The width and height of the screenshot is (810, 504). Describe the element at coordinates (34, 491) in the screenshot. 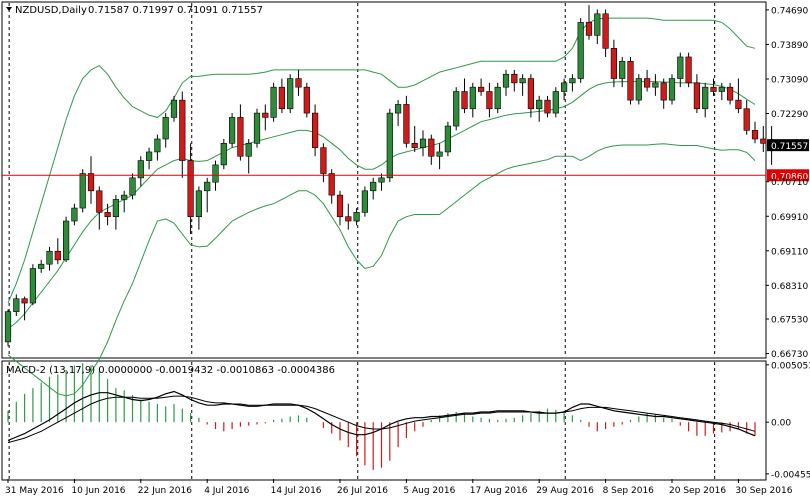

I see `time-tick-label-0: 31 May 2016` at that location.